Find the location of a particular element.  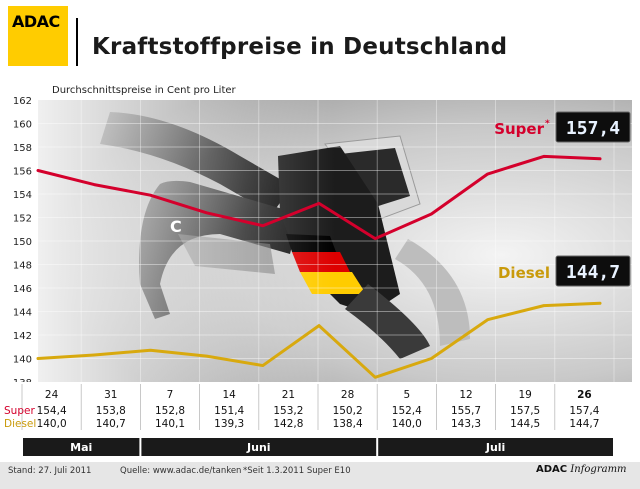

page-title: Kraftstoffpreise in Deutschland is located at coordinates (300, 47).